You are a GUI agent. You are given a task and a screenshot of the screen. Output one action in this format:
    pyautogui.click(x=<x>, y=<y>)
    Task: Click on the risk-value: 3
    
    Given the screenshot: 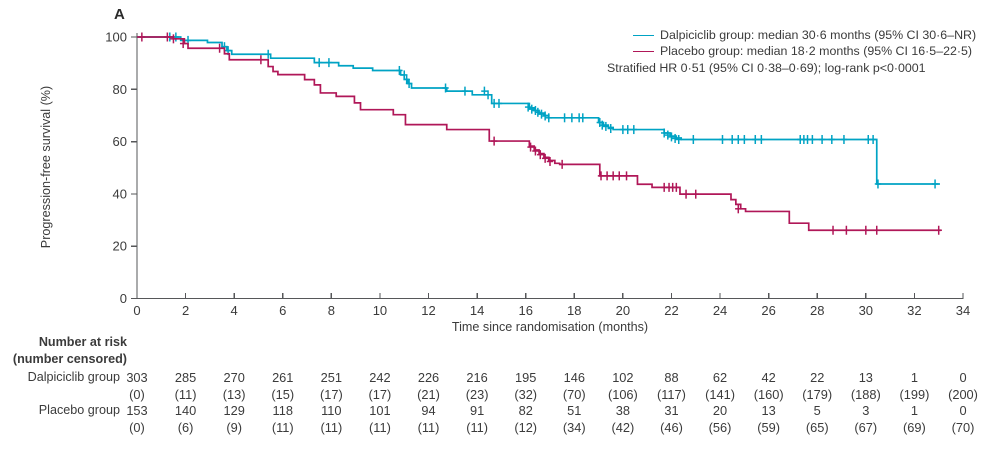 What is the action you would take?
    pyautogui.click(x=866, y=410)
    